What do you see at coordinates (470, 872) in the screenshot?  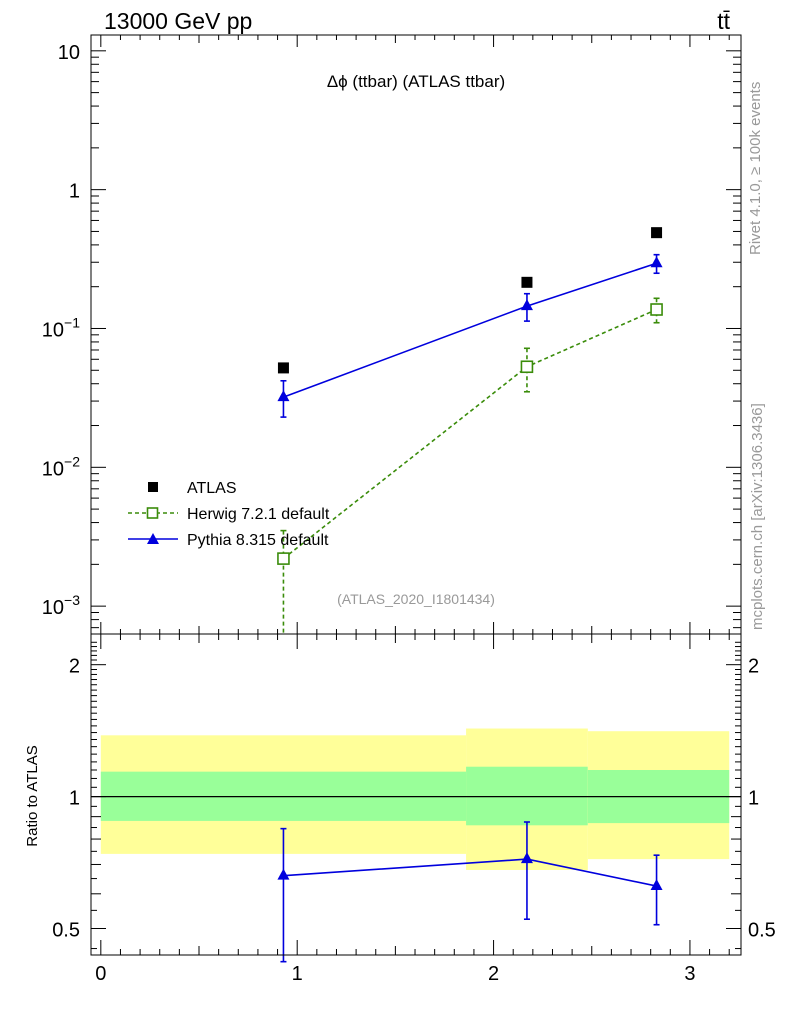 I see `ratio-pythia-line` at bounding box center [470, 872].